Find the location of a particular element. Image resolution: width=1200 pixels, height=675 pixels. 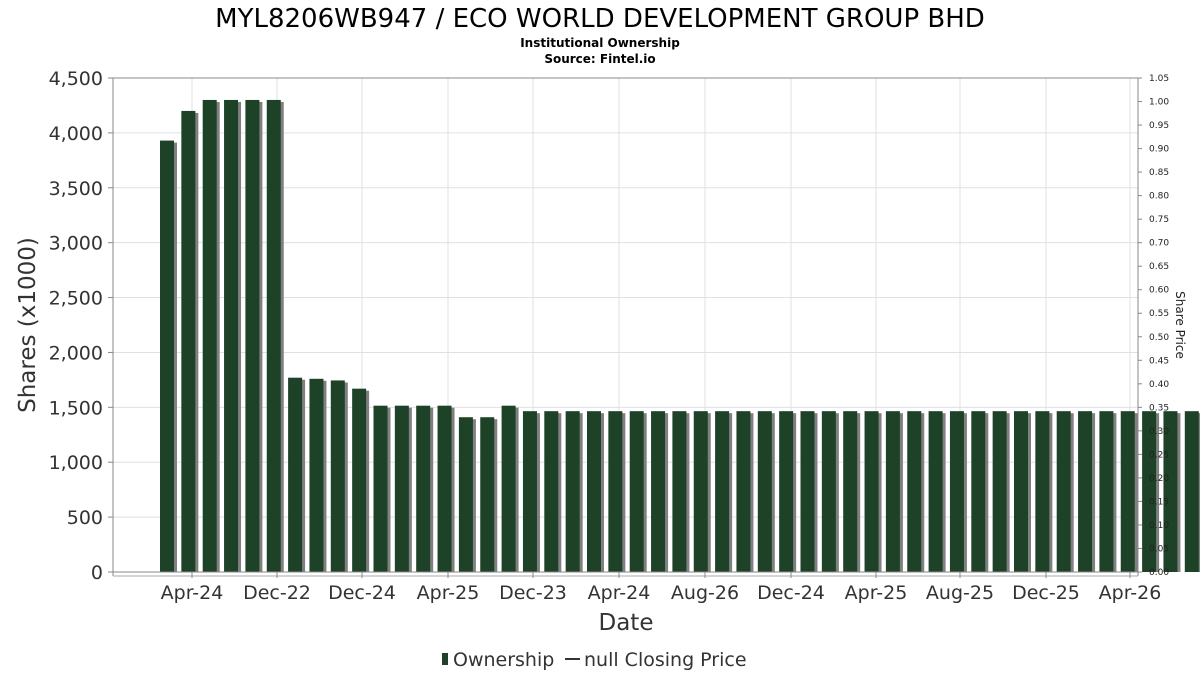

x-axis-title: Date is located at coordinates (626, 623).